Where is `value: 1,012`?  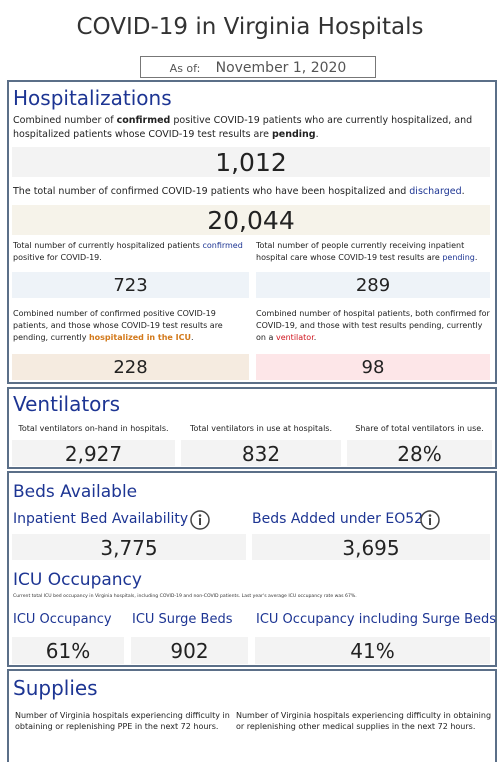 value: 1,012 is located at coordinates (251, 162).